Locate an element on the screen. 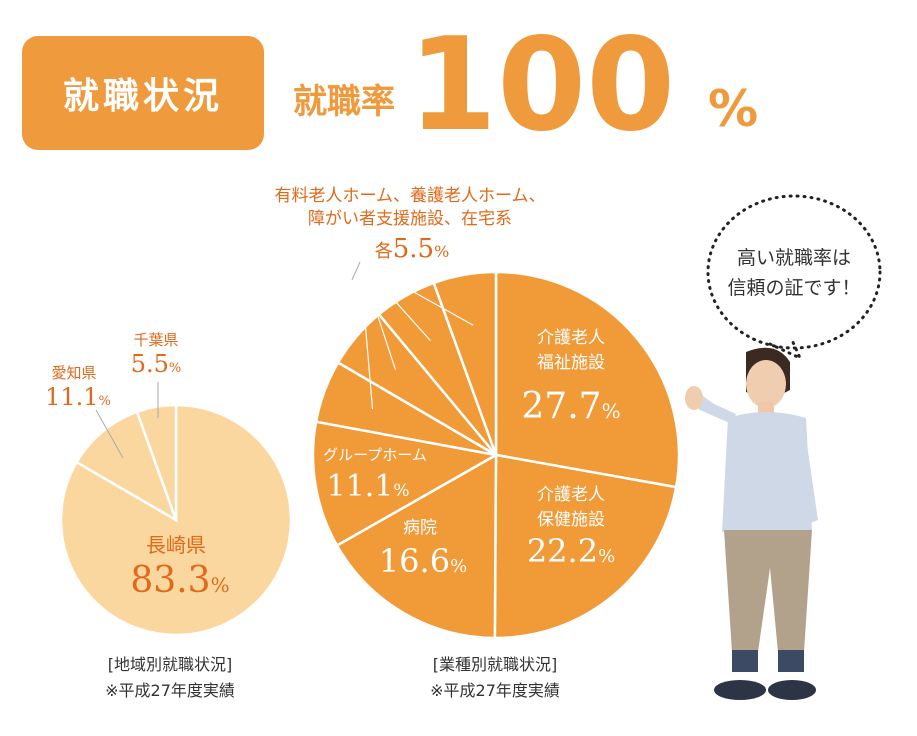 This screenshot has height=736, width=917. grouphome-value-unit: % is located at coordinates (401, 491).